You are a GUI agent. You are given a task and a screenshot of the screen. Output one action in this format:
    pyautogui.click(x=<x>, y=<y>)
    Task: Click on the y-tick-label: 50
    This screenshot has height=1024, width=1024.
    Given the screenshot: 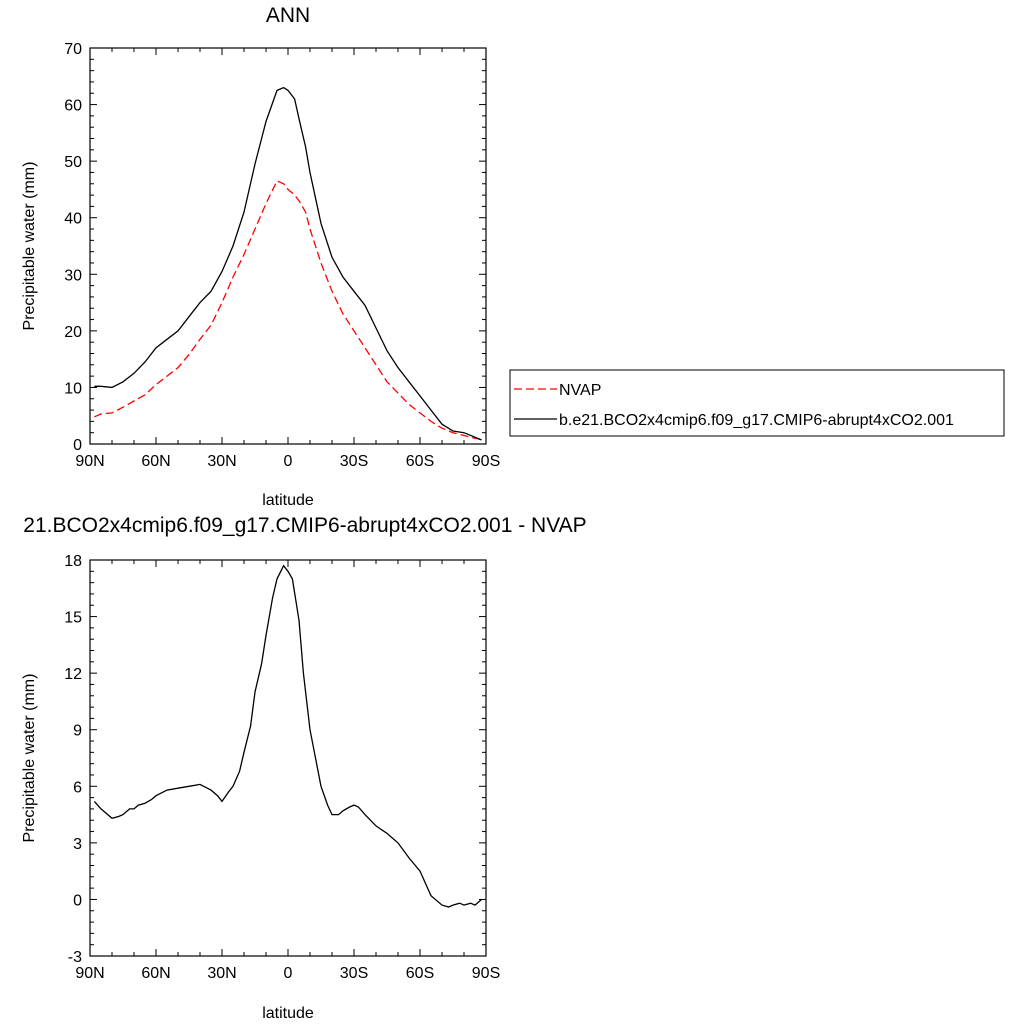 What is the action you would take?
    pyautogui.click(x=73, y=162)
    